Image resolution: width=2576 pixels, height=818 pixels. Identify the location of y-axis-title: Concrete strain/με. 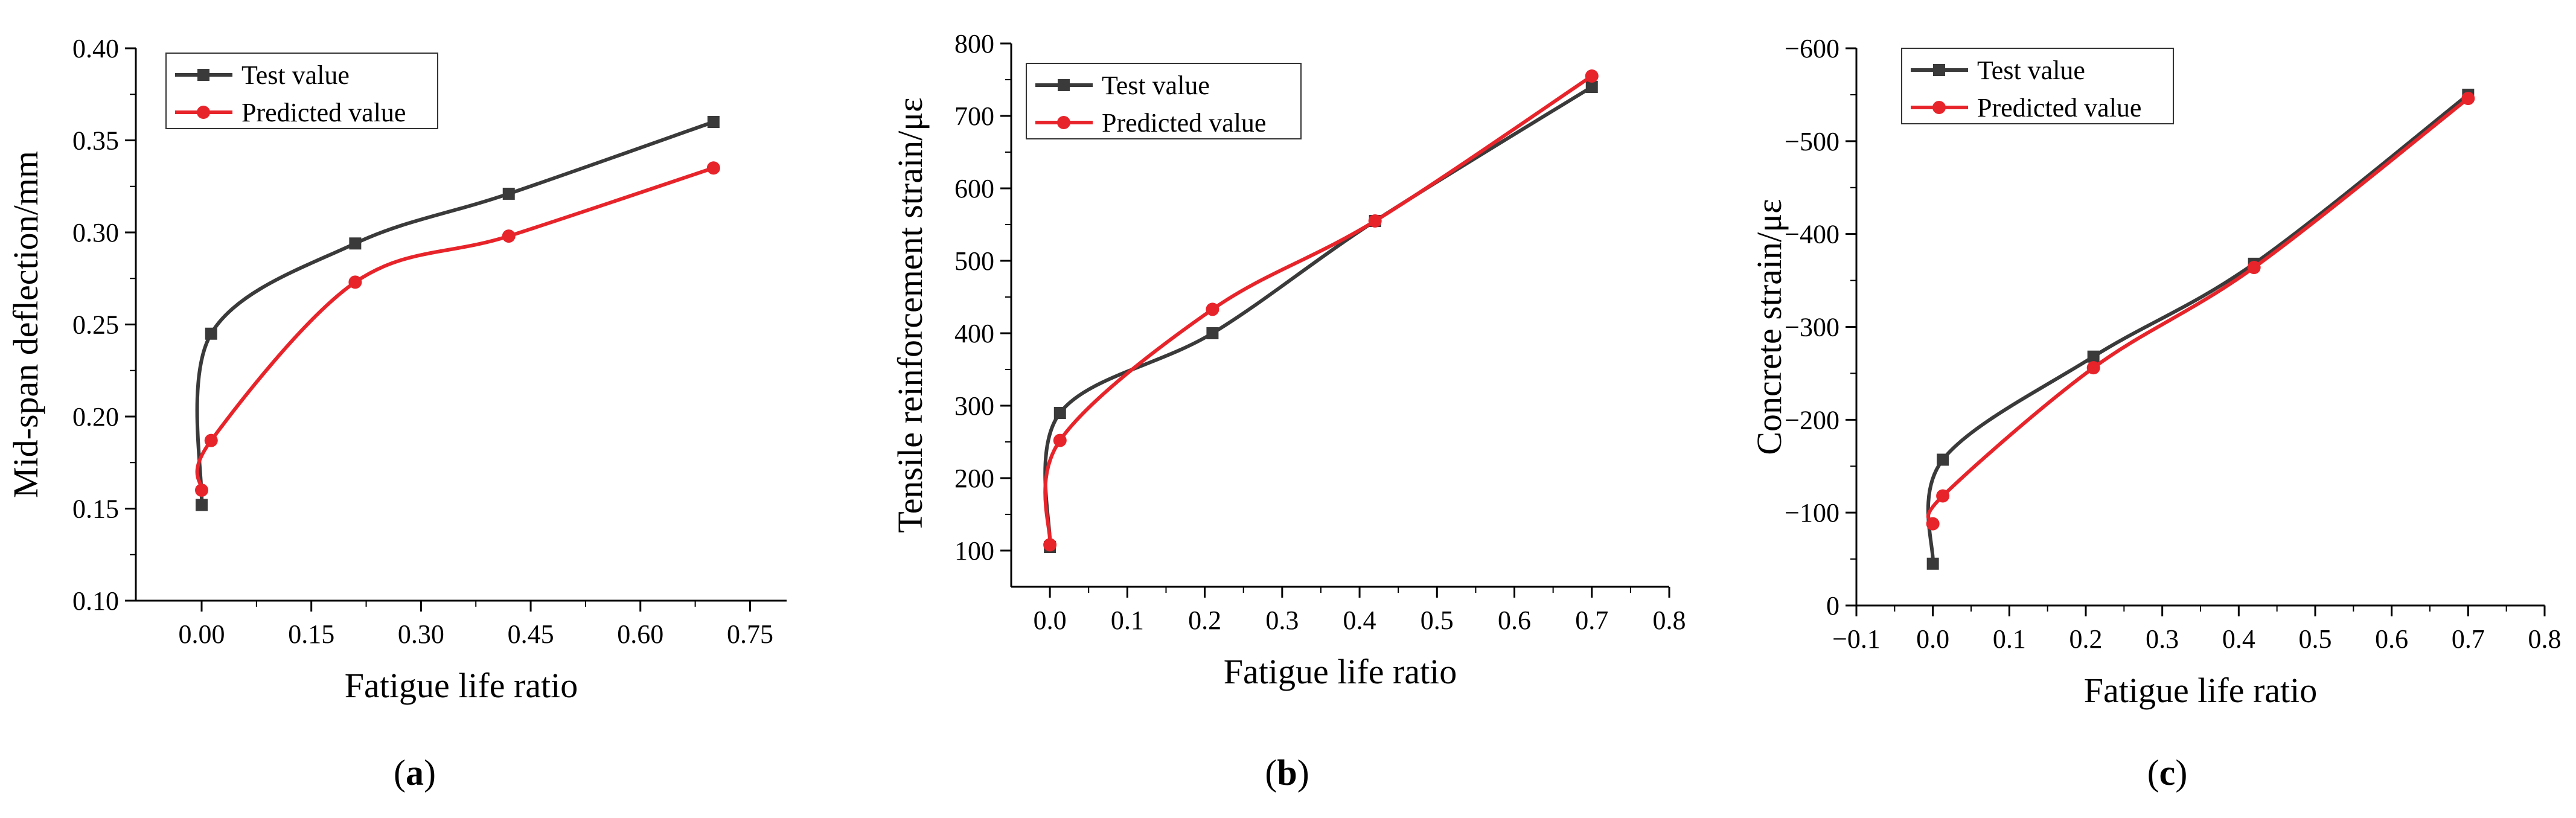
(1770, 327).